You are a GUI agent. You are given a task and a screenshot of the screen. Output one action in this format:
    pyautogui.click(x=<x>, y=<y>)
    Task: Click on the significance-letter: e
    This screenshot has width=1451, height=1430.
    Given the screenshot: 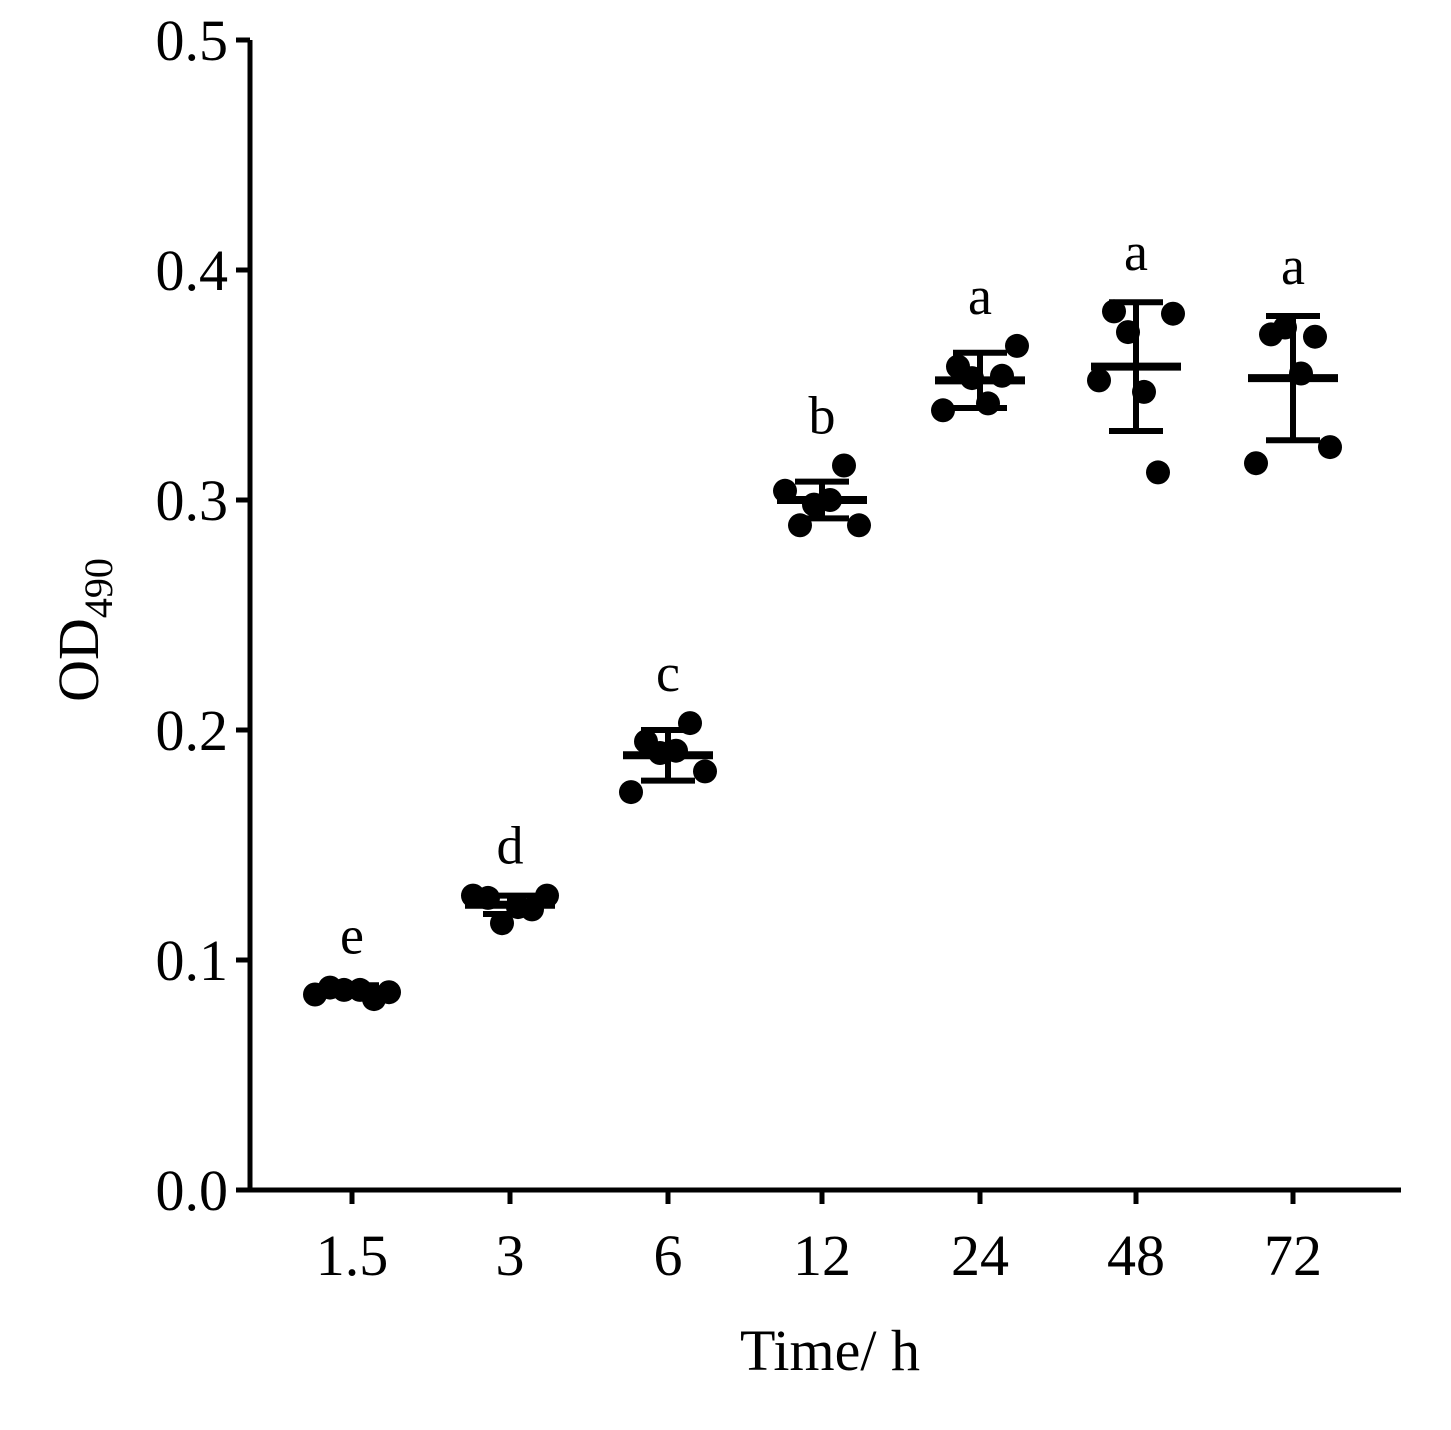 What is the action you would take?
    pyautogui.click(x=352, y=935)
    